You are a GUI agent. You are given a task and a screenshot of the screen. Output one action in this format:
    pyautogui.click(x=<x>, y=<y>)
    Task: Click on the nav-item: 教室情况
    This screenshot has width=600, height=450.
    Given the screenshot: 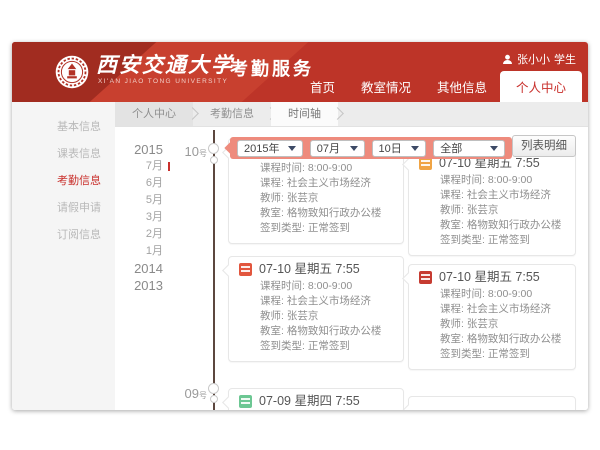 What is the action you would take?
    pyautogui.click(x=386, y=86)
    